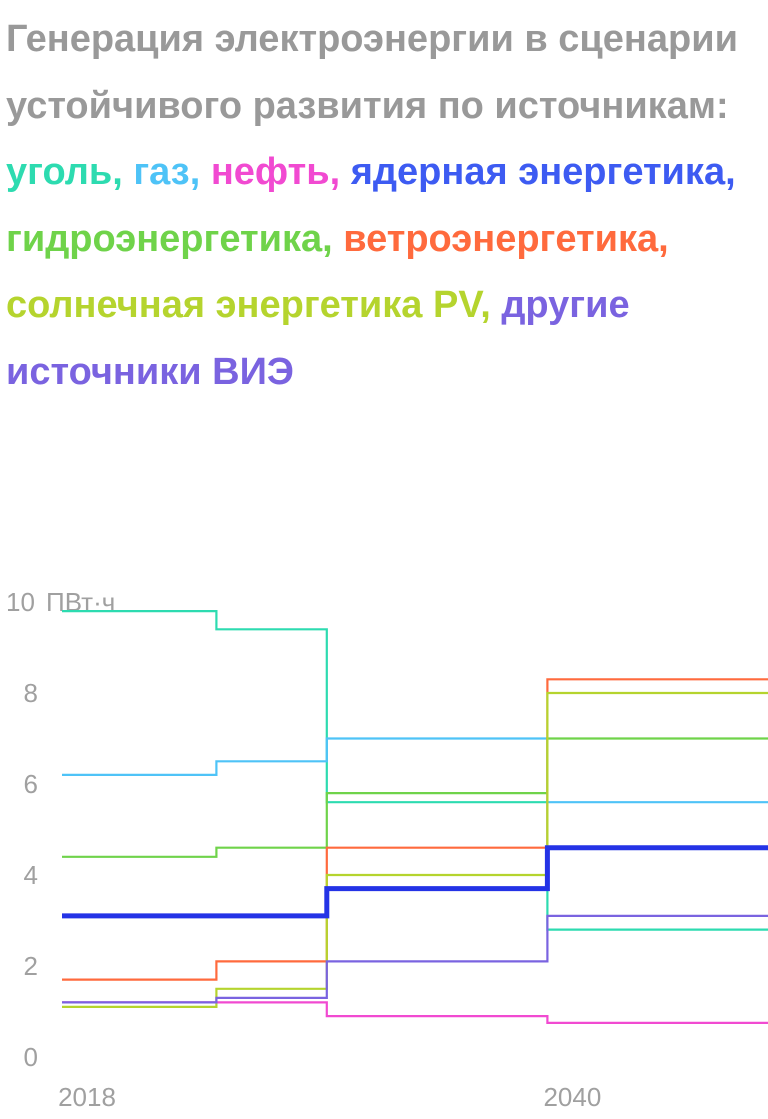  Describe the element at coordinates (270, 172) in the screenshot. I see `legend-entry: нефть` at that location.